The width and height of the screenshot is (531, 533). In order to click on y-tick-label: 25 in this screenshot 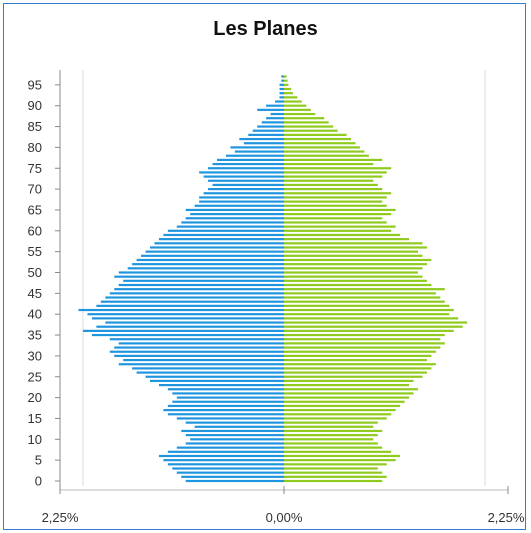, I will do `click(35, 376)`.